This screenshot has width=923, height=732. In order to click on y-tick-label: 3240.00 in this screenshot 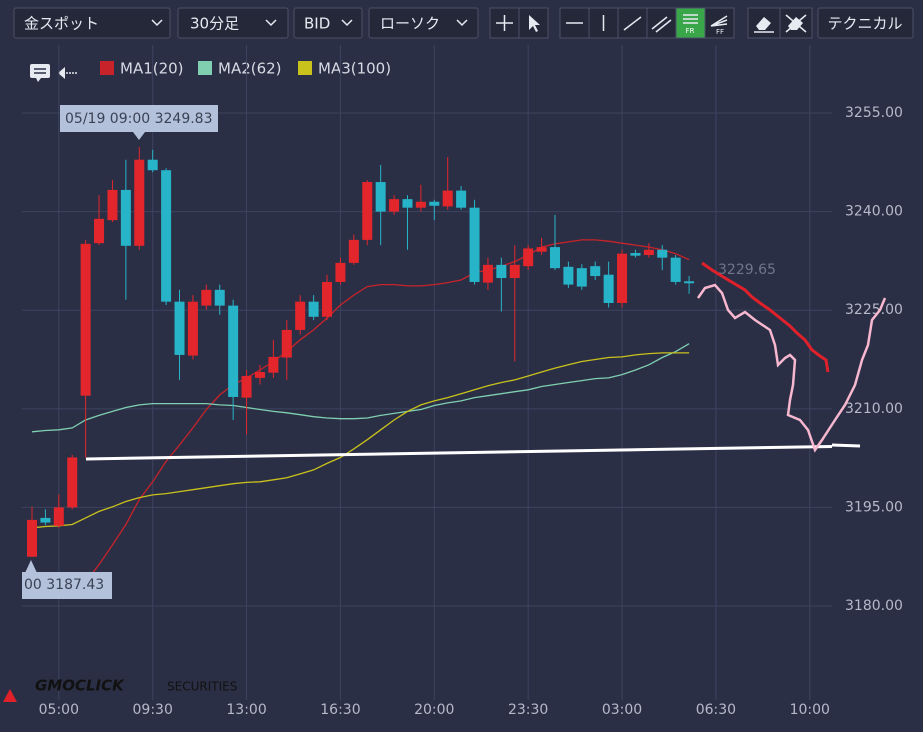, I will do `click(874, 212)`.